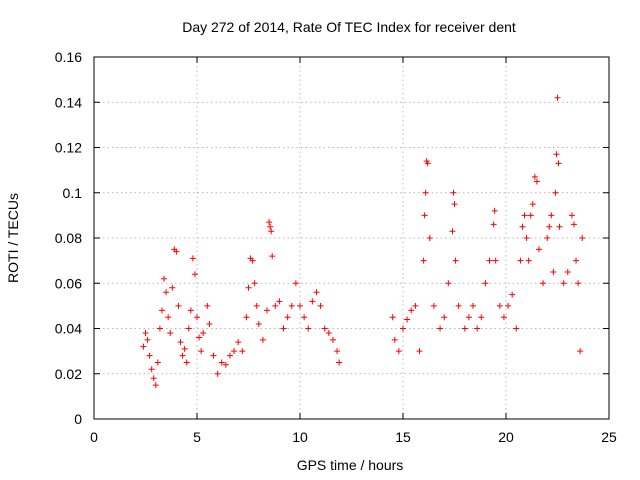  I want to click on x-tick-label: 15, so click(403, 437).